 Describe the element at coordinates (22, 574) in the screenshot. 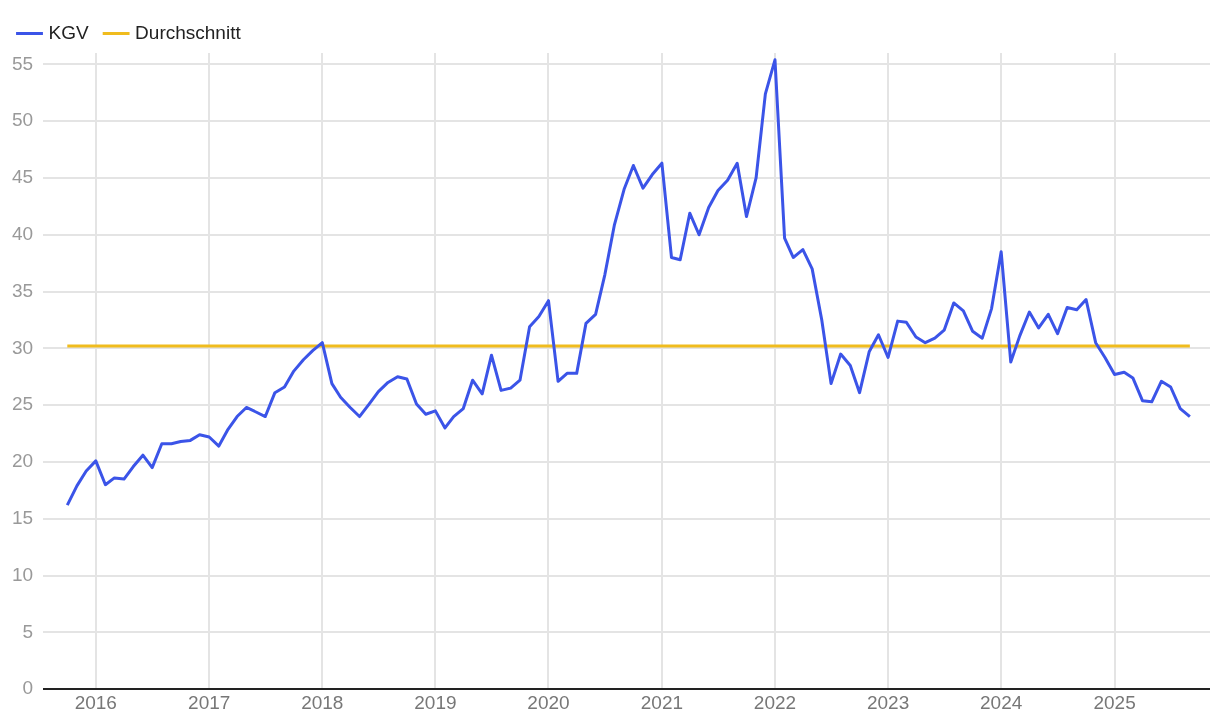

I see `y-tick-label: 10` at that location.